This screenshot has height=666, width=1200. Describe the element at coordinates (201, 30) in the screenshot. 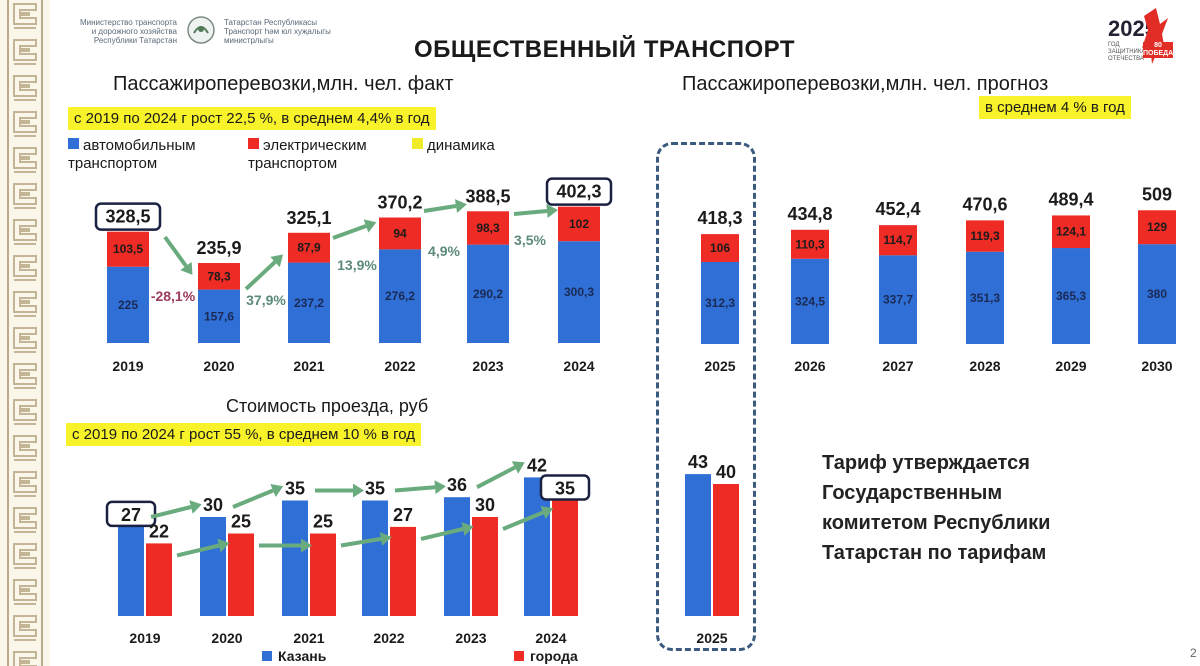

I see `ministry-emblem-icon` at that location.